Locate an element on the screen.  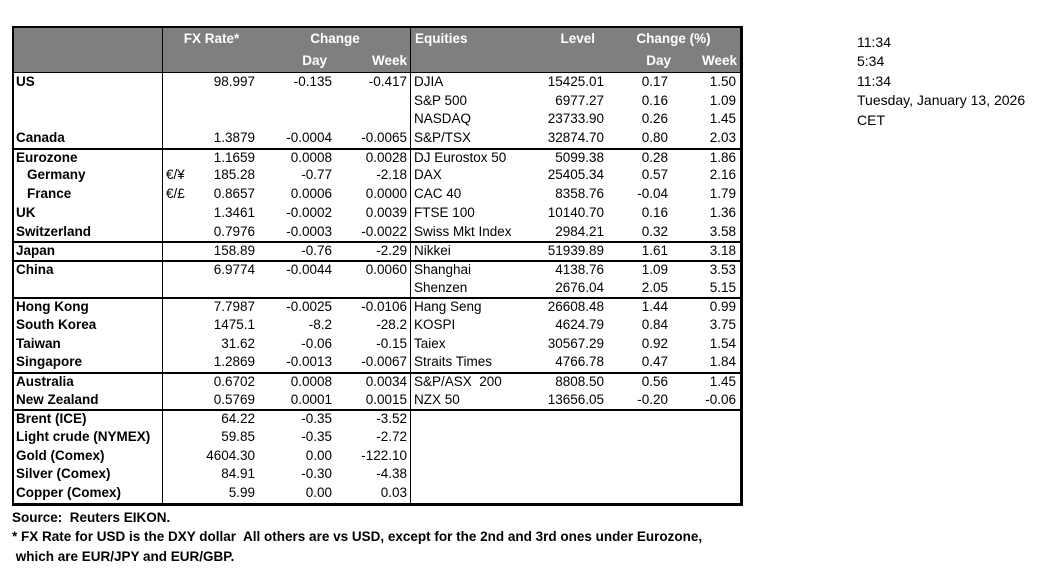
equity-name: Shenzen is located at coordinates (466, 288).